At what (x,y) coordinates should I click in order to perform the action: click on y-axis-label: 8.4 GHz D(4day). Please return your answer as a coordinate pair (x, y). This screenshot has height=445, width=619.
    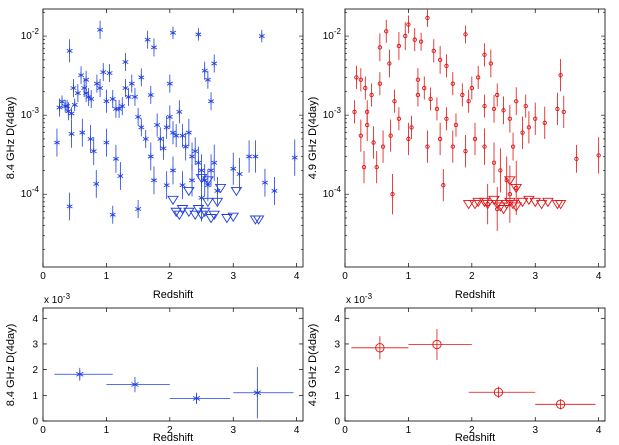
    Looking at the image, I should click on (11, 365).